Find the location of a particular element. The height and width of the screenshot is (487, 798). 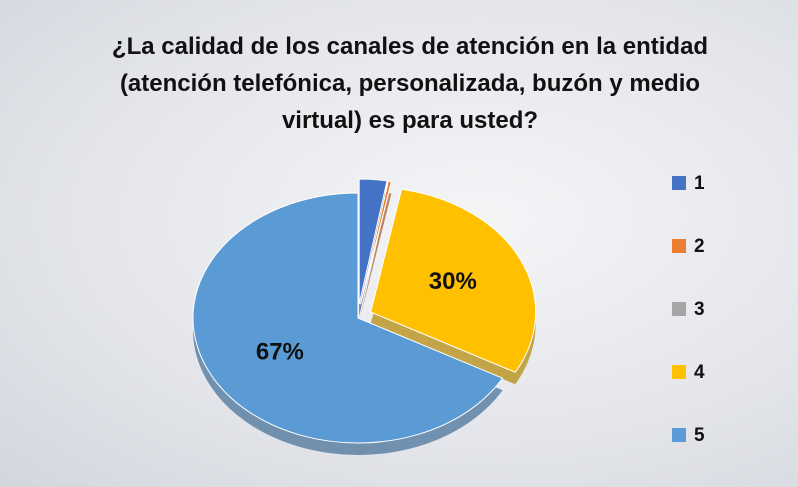

slice-side is located at coordinates (376, 255).